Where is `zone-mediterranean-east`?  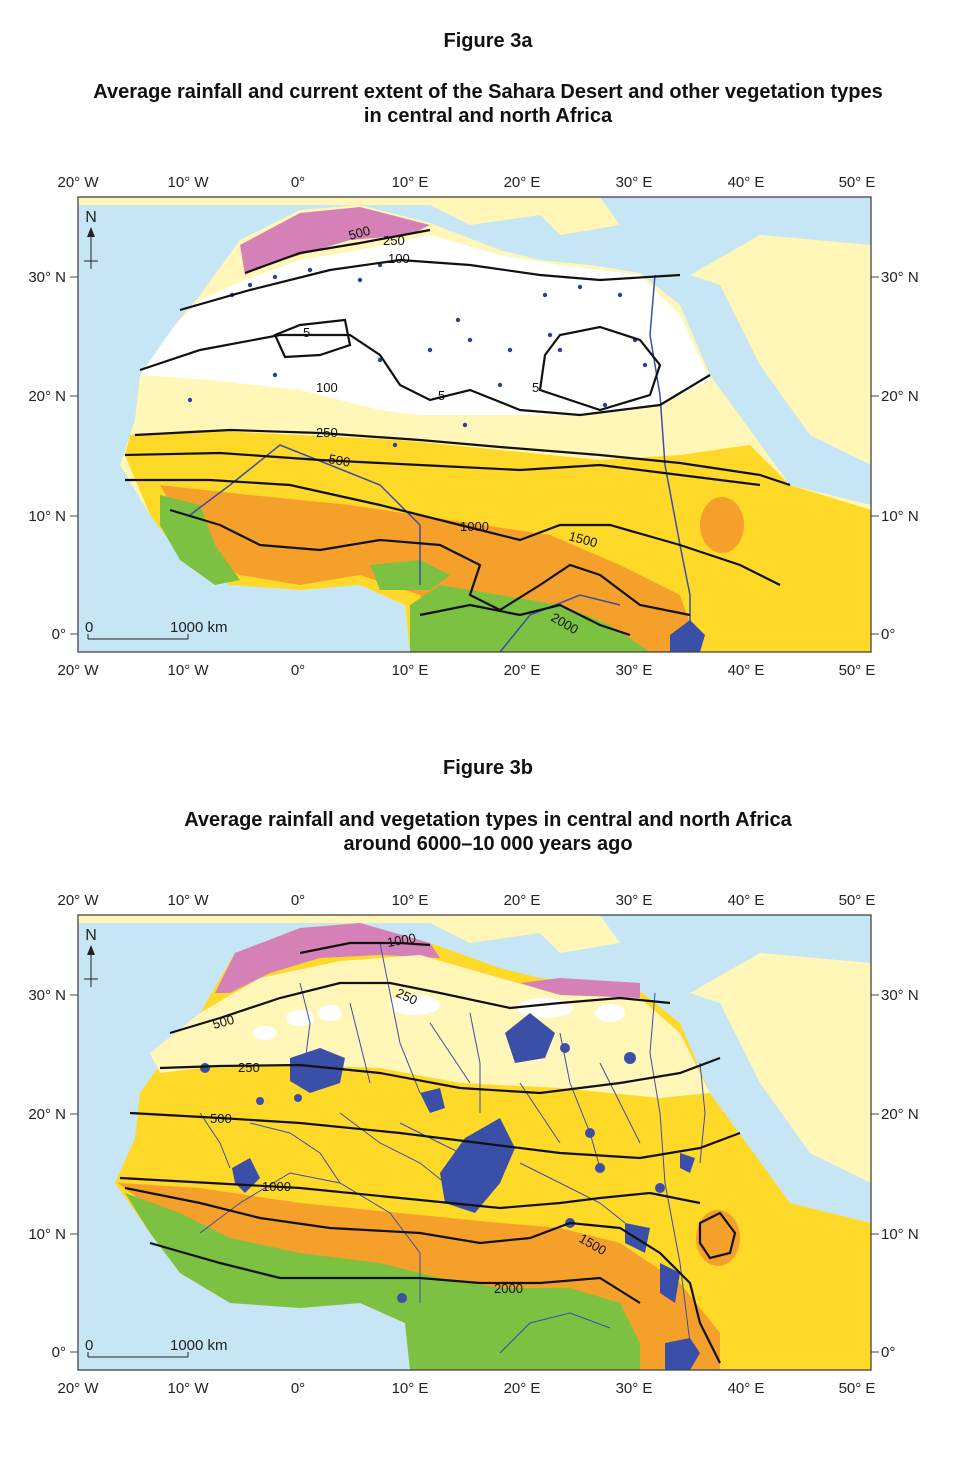 zone-mediterranean-east is located at coordinates (580, 988).